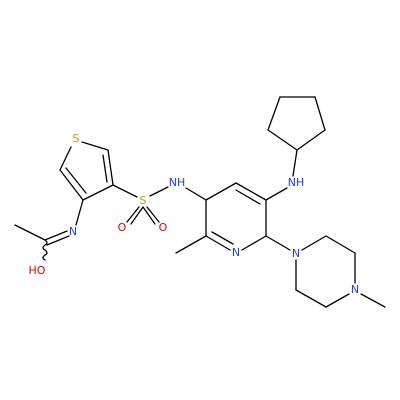  What do you see at coordinates (37, 270) in the screenshot?
I see `atom-label: HO` at bounding box center [37, 270].